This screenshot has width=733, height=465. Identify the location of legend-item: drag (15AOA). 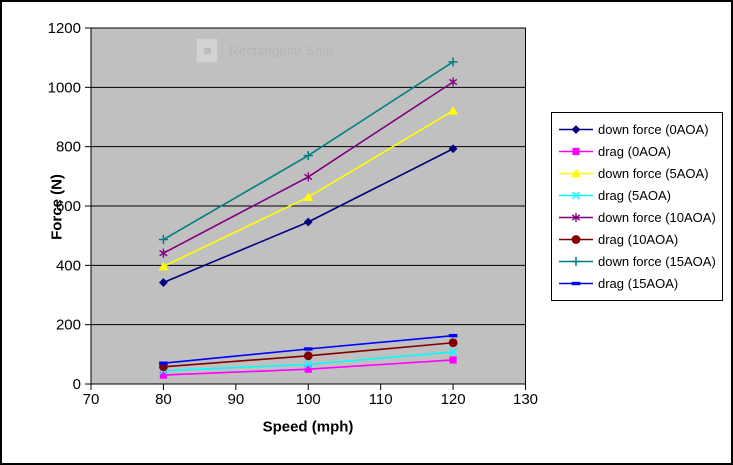
(639, 283).